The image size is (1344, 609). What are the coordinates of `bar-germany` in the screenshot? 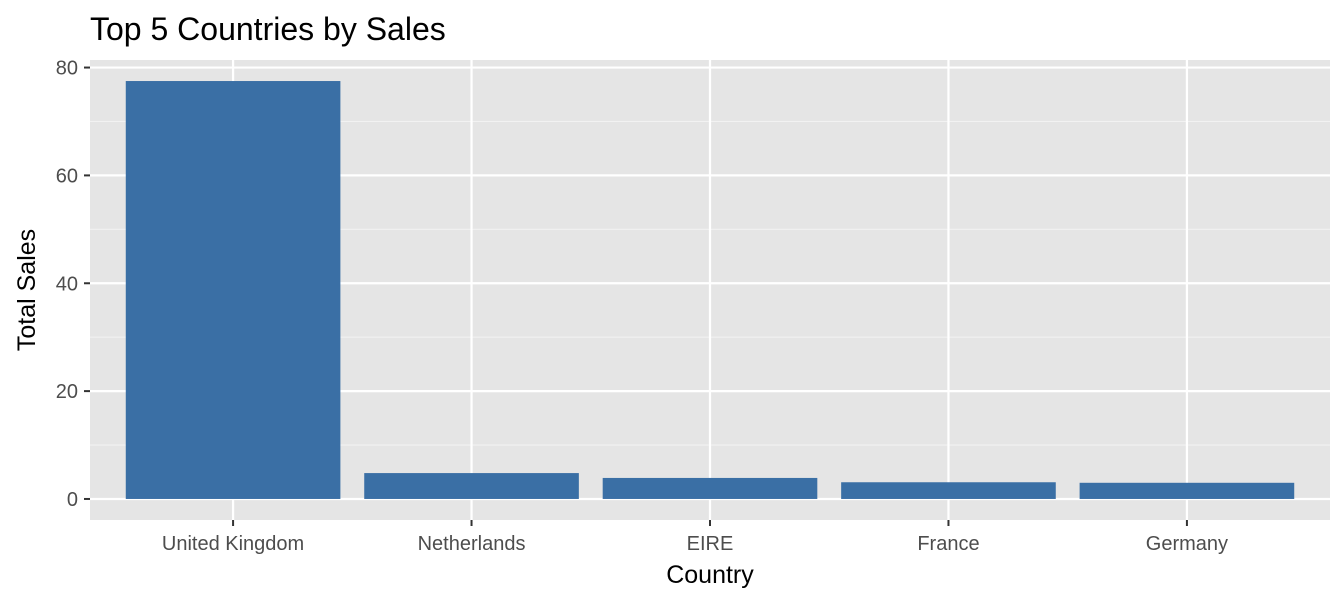 It's located at (1187, 490).